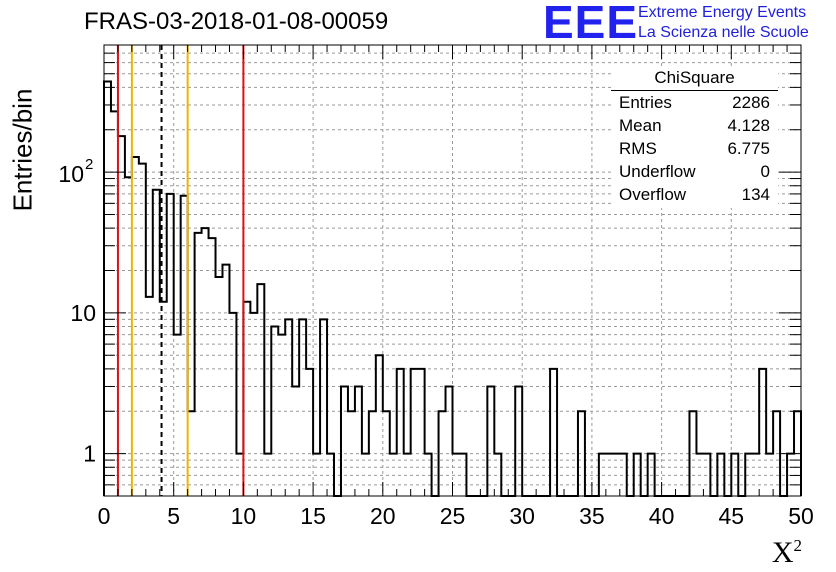 The image size is (836, 572). What do you see at coordinates (453, 516) in the screenshot?
I see `x-tick-label: 25` at bounding box center [453, 516].